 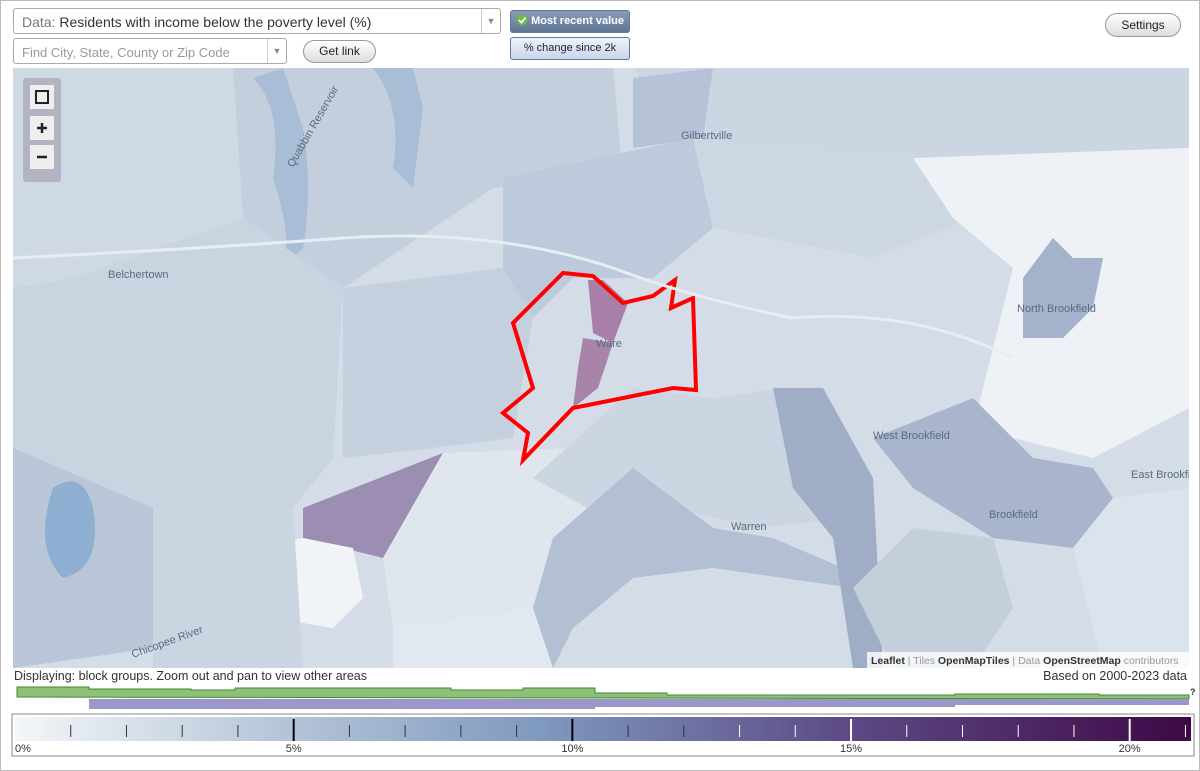 What do you see at coordinates (1013, 515) in the screenshot?
I see `place-label: Brookfield` at bounding box center [1013, 515].